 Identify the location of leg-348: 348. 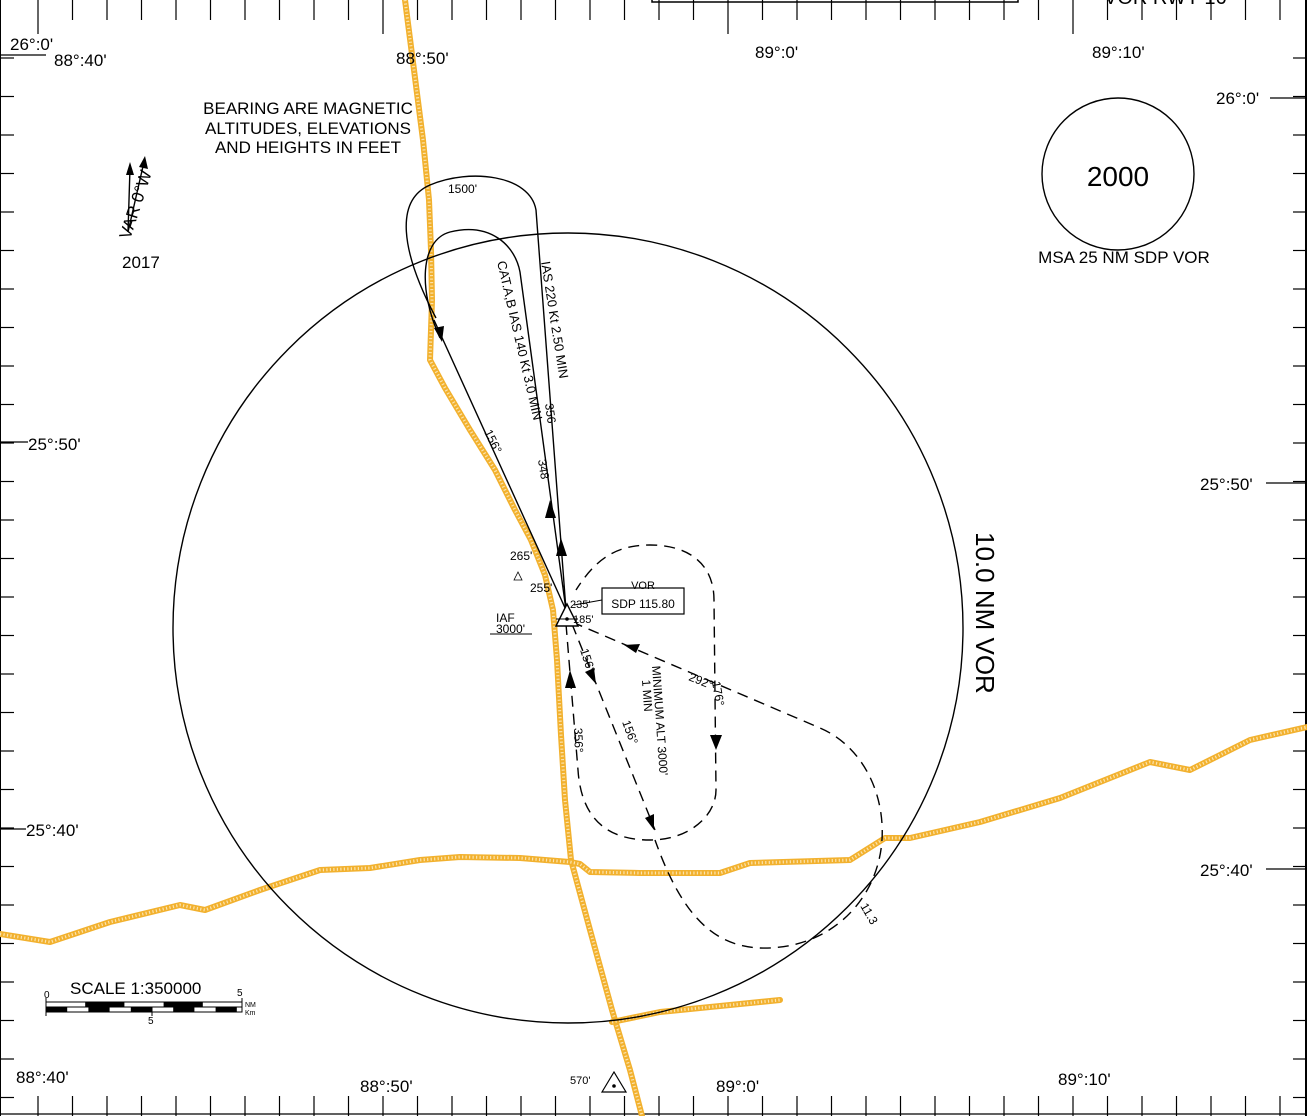
(543, 469).